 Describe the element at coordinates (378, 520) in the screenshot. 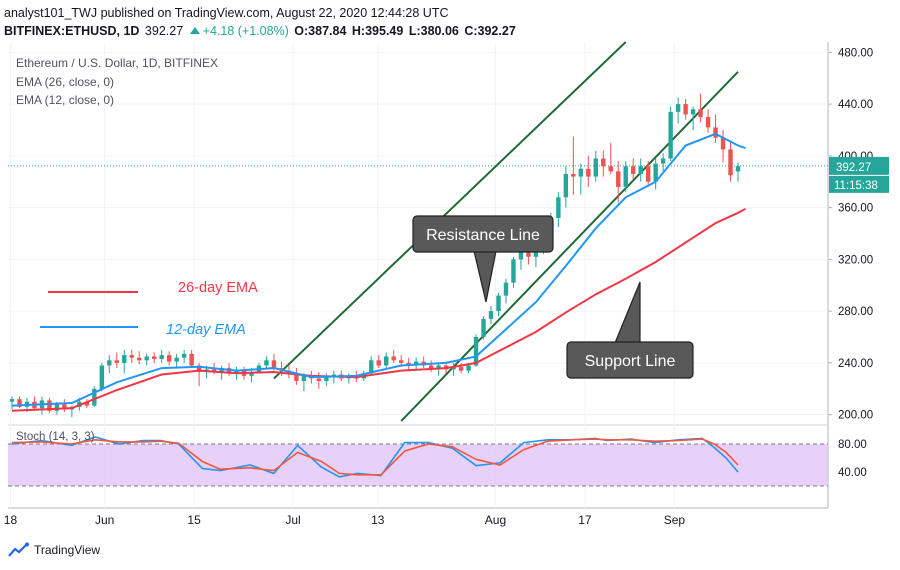

I see `x-tick-label: 13` at that location.